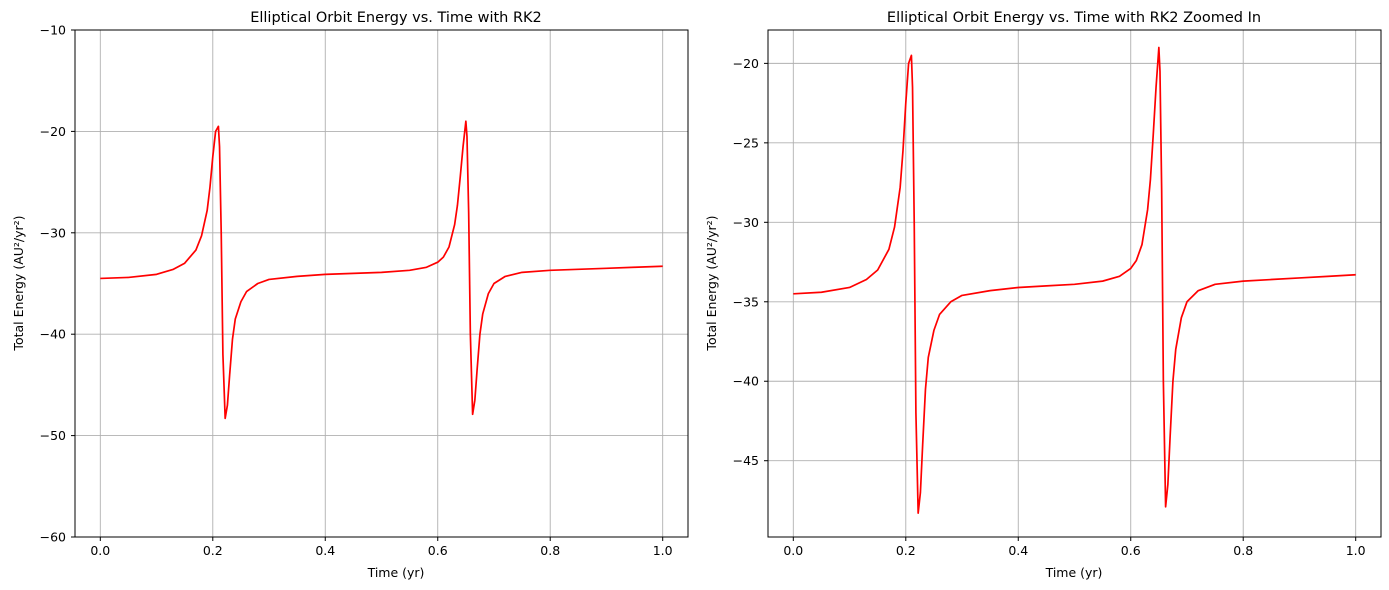 The image size is (1389, 590). I want to click on y-tick-label: −35, so click(746, 301).